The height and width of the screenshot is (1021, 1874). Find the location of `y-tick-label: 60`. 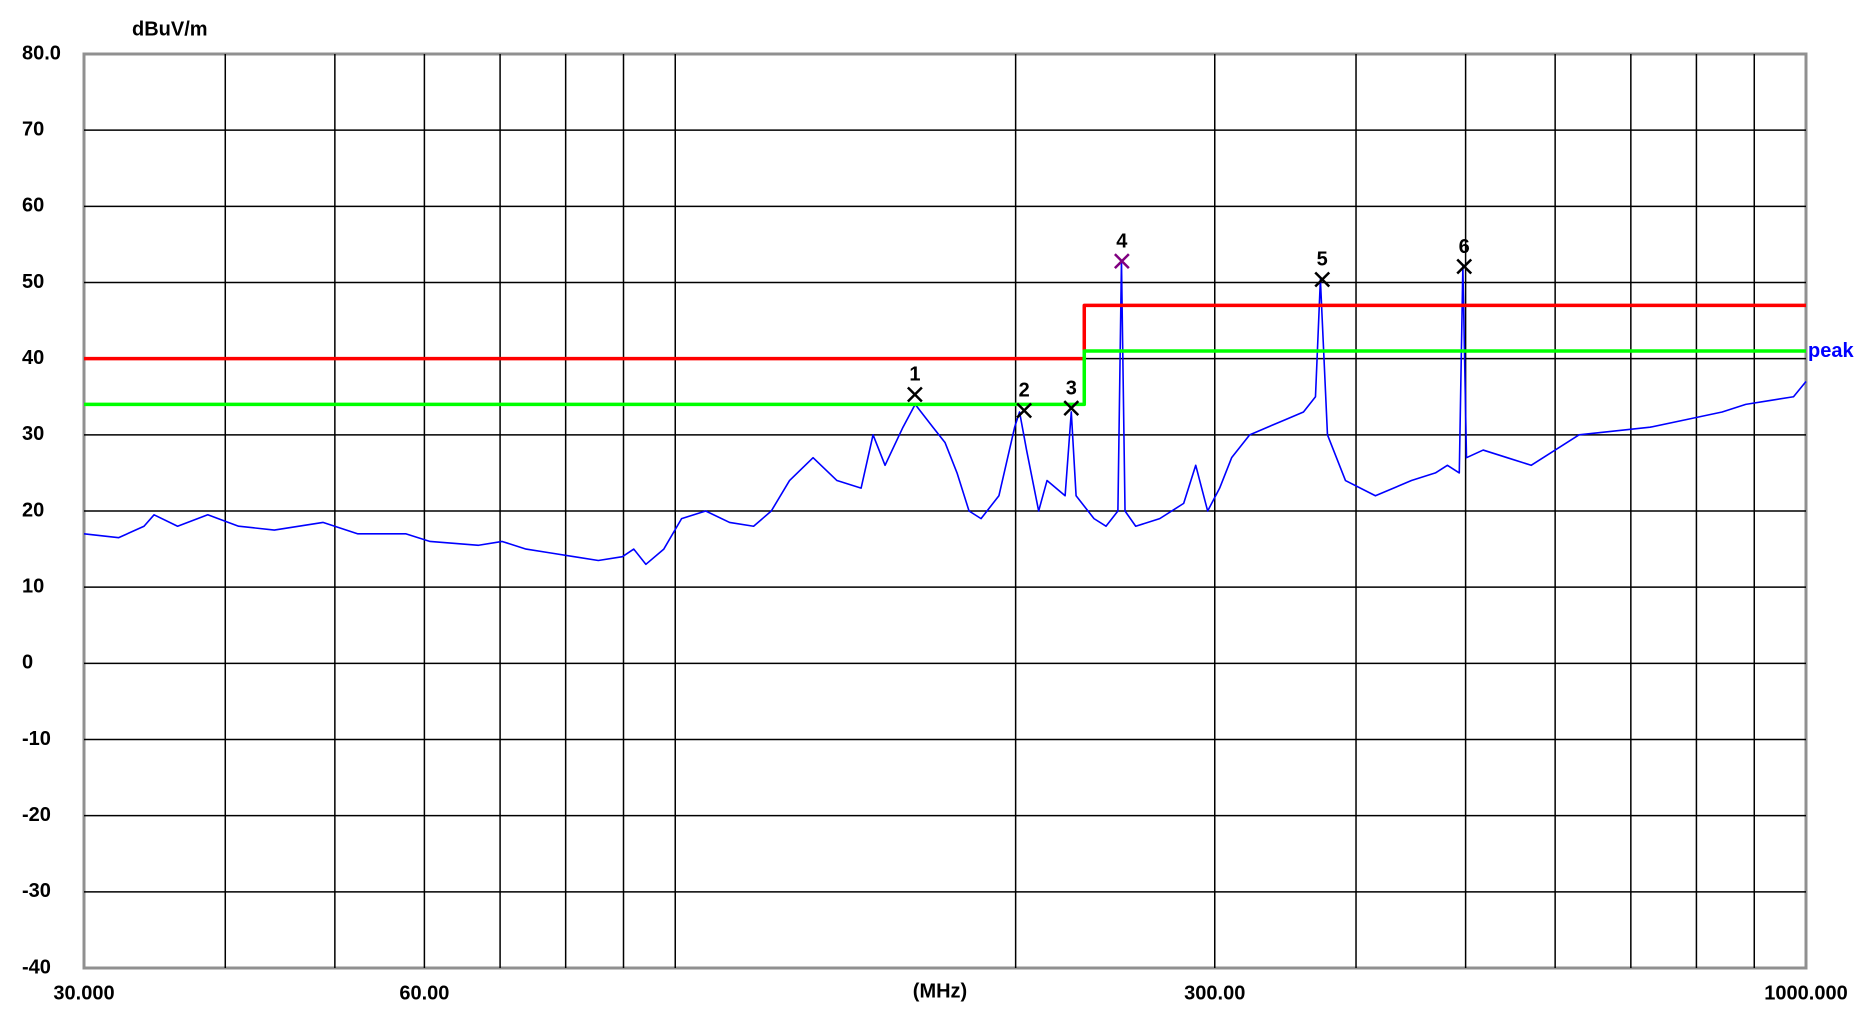

y-tick-label: 60 is located at coordinates (33, 206).